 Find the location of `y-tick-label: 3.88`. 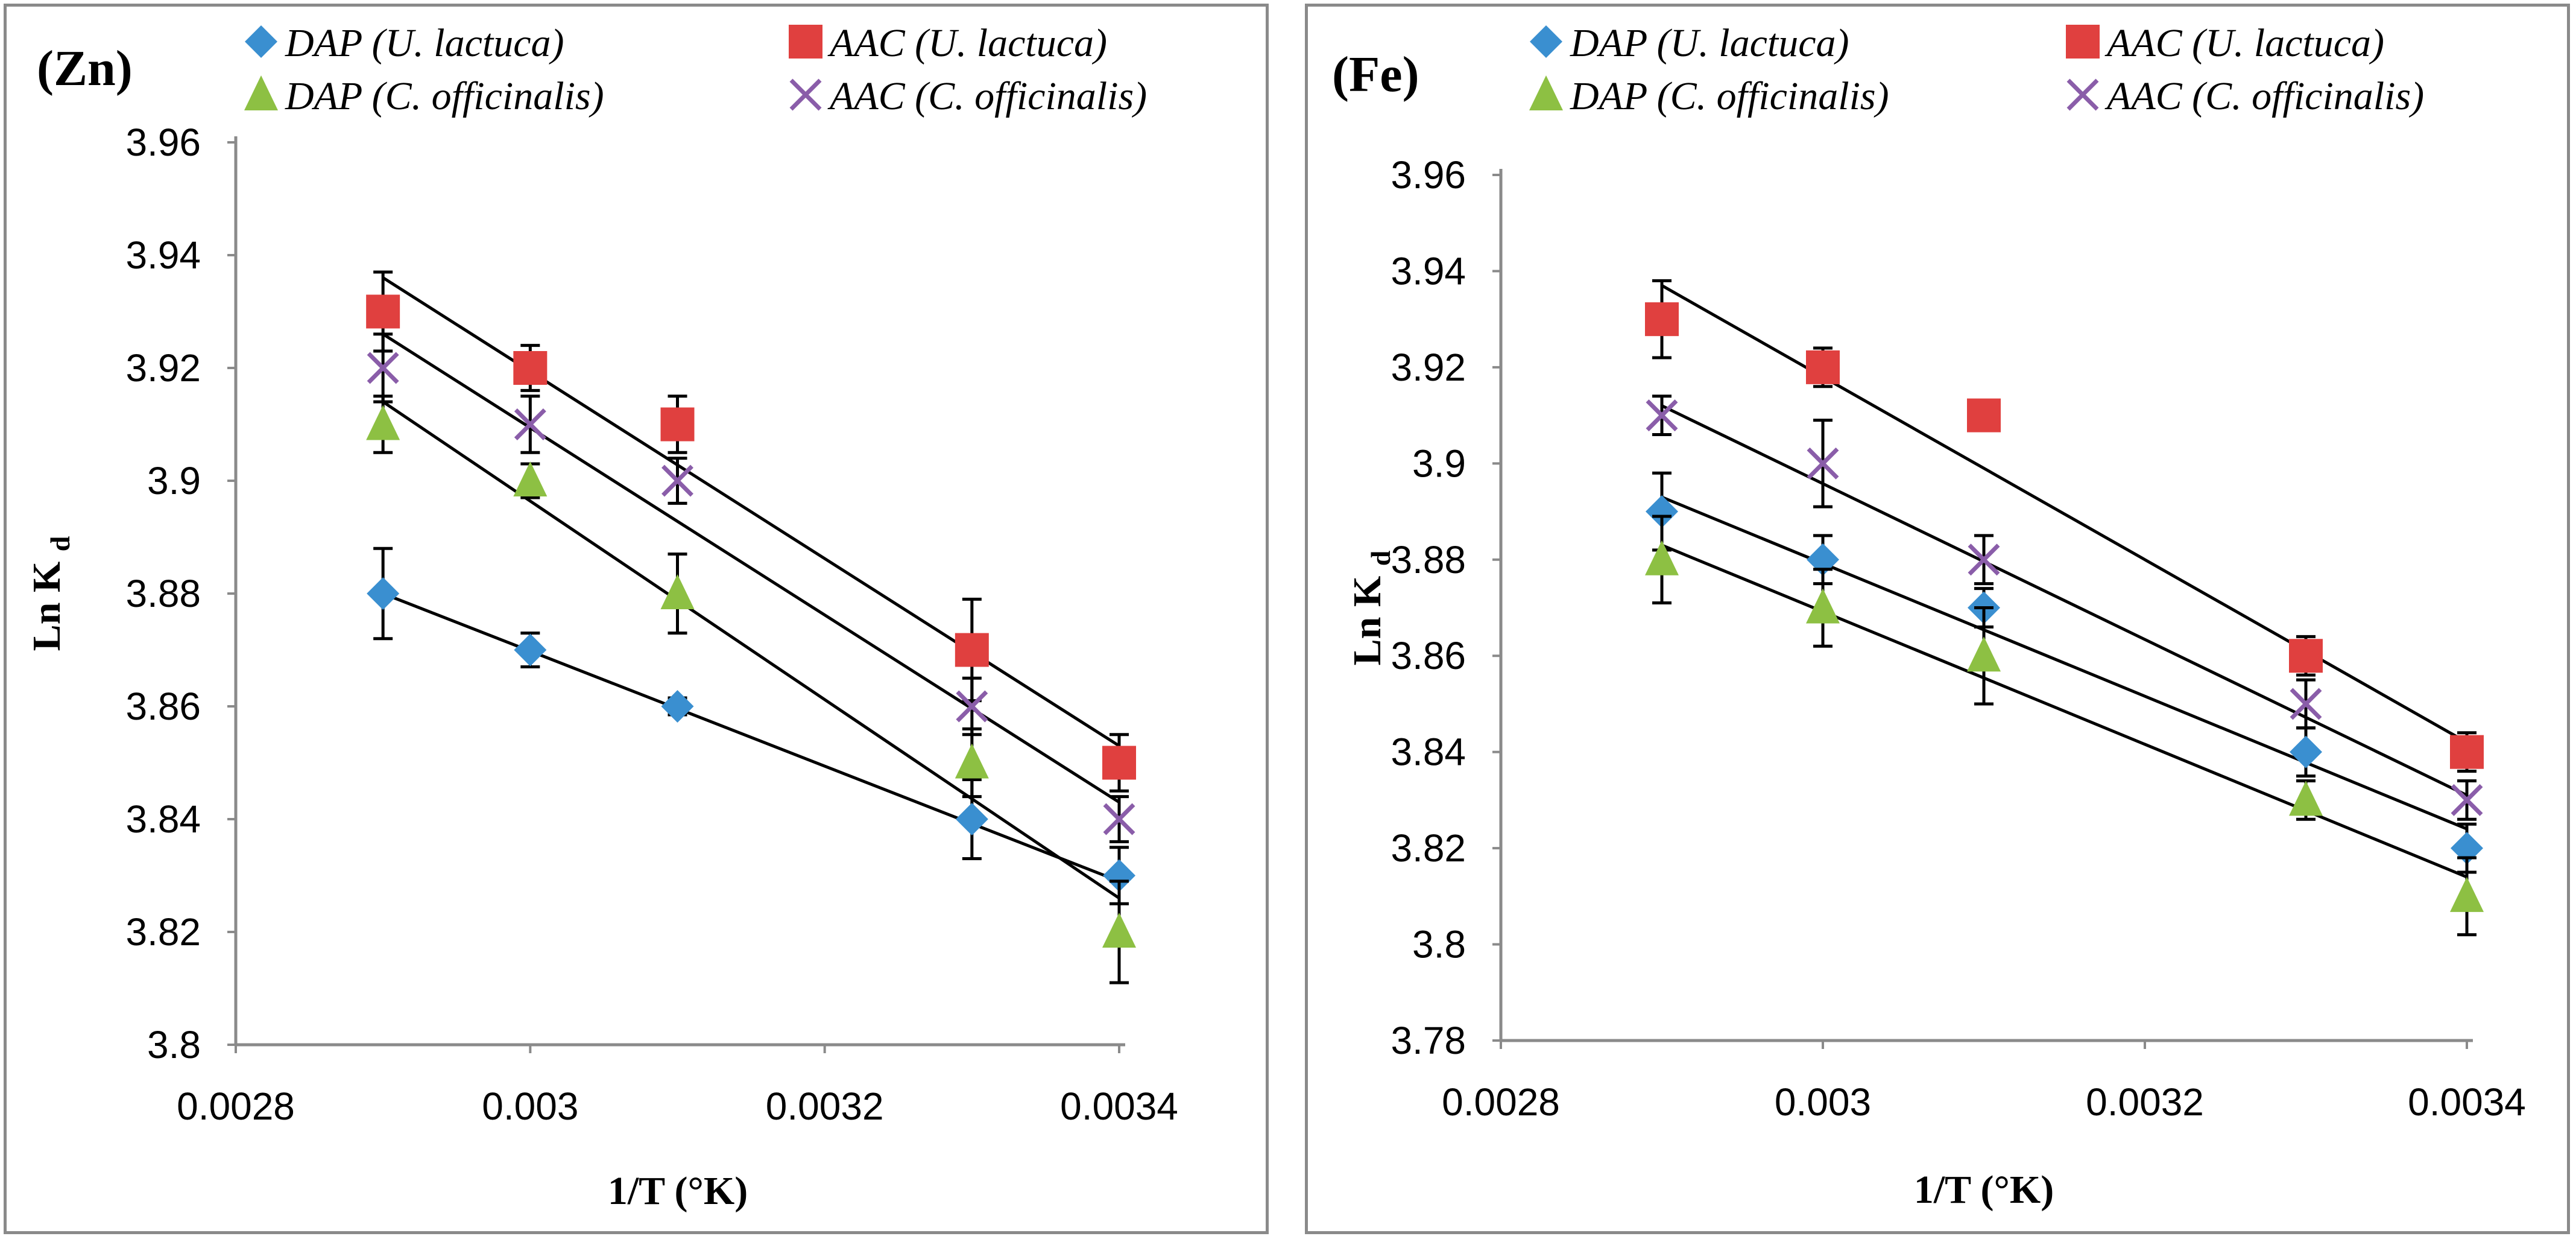

y-tick-label: 3.88 is located at coordinates (1429, 559).